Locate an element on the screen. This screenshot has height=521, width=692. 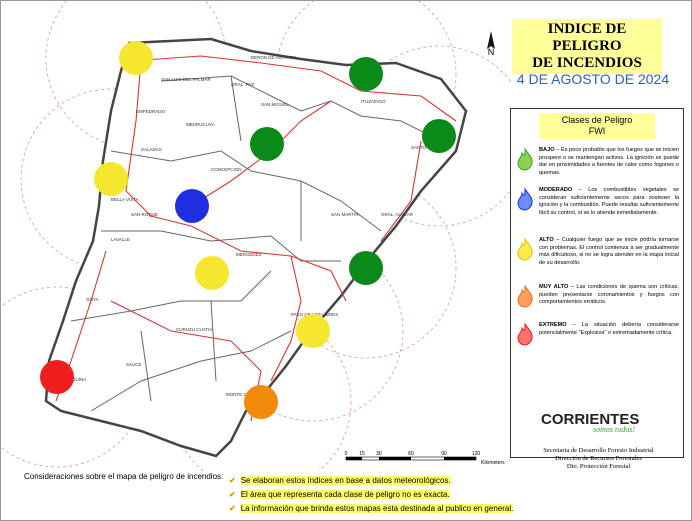
class-name: ALTO is located at coordinates (546, 240).